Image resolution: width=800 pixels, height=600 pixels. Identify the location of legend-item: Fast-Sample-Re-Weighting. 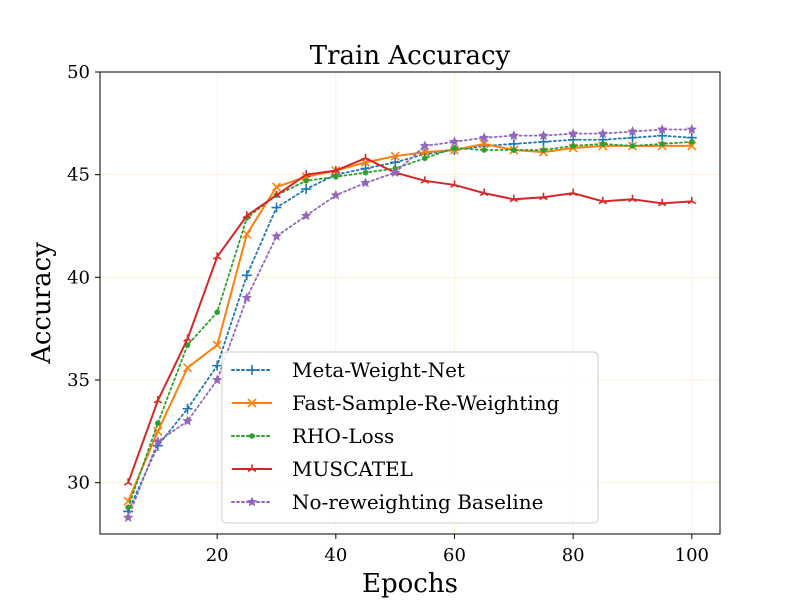
(396, 403).